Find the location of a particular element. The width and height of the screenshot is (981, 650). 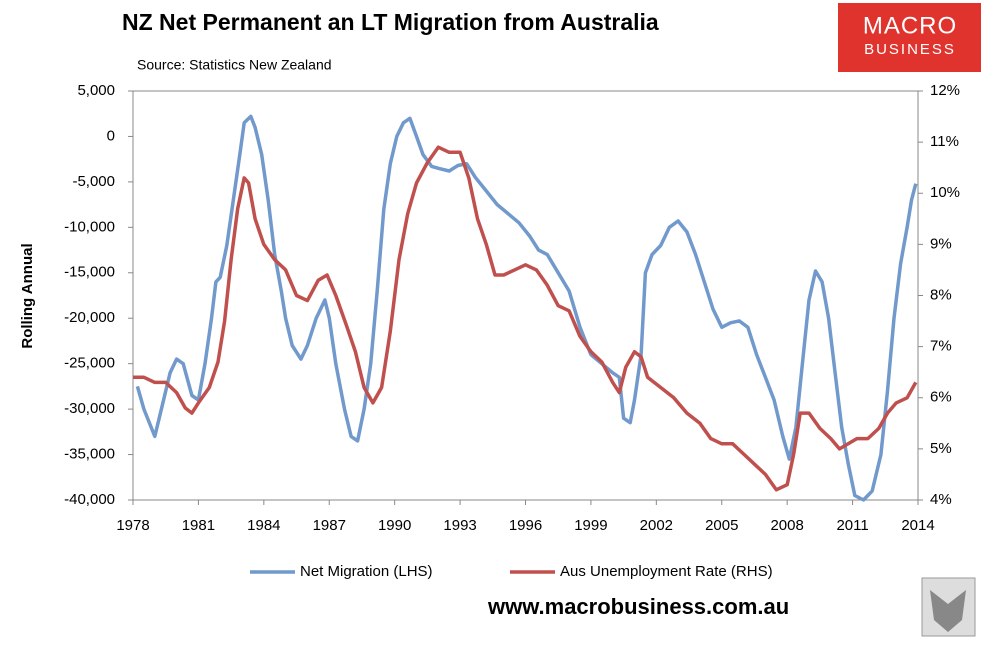

x-tick-label: 2002 is located at coordinates (656, 525).